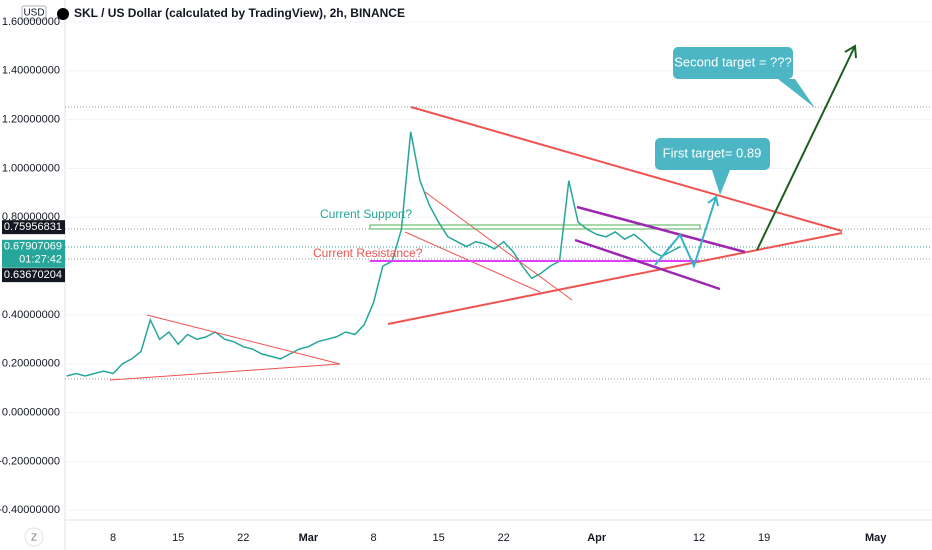 The image size is (932, 550). I want to click on x-tick-label: Apr, so click(597, 538).